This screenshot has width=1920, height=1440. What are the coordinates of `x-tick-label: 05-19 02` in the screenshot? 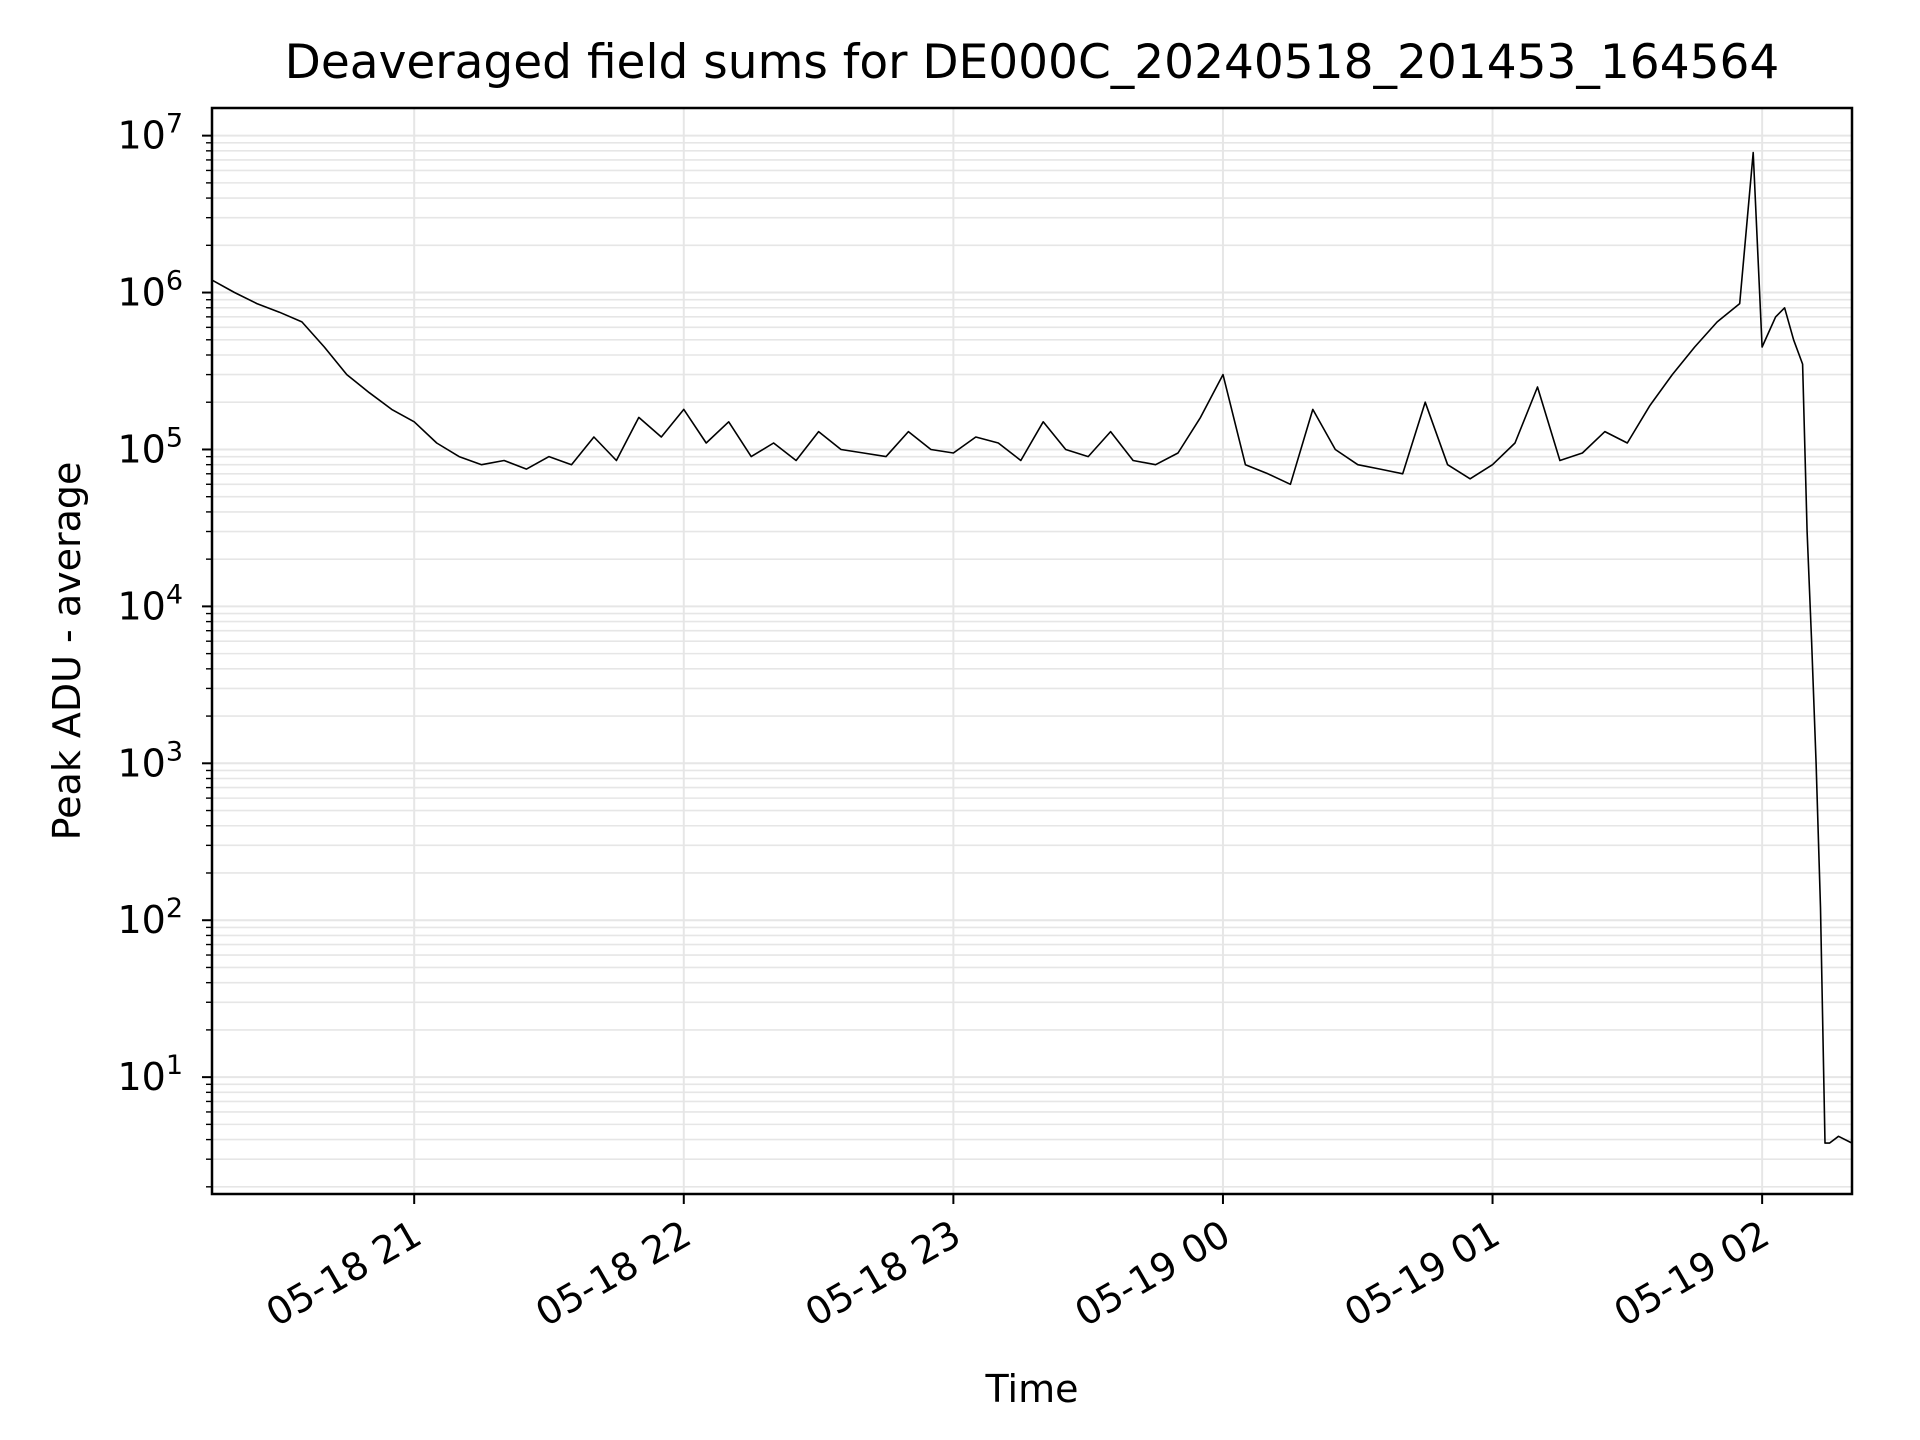 It's located at (1692, 1274).